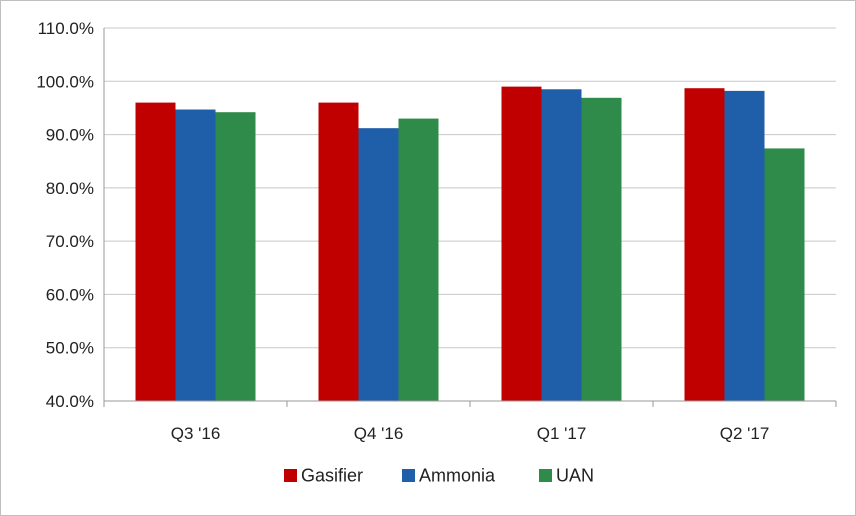 The height and width of the screenshot is (516, 856). I want to click on legend-swatch-uan, so click(545, 475).